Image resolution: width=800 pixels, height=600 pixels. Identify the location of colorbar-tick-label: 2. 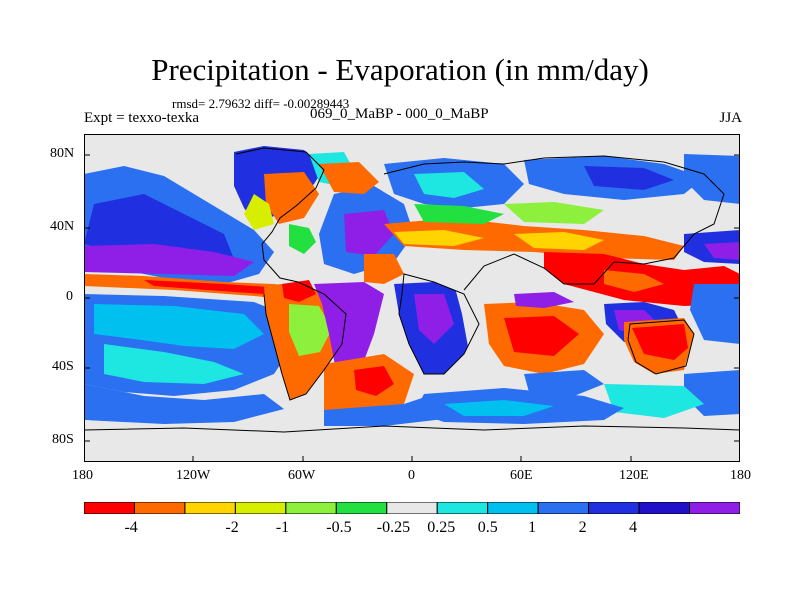
(582, 527).